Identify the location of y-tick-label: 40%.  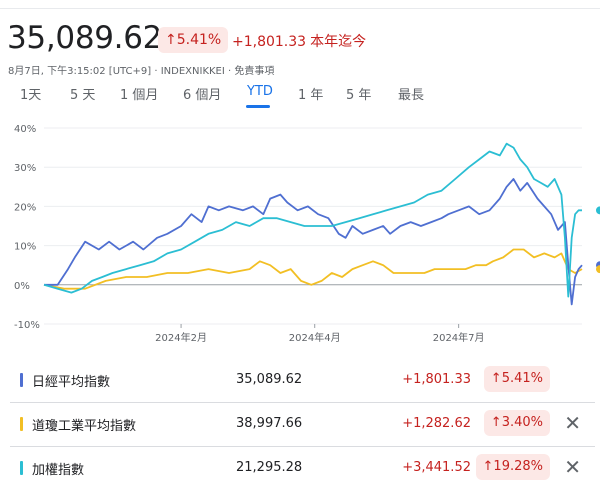
(25, 129).